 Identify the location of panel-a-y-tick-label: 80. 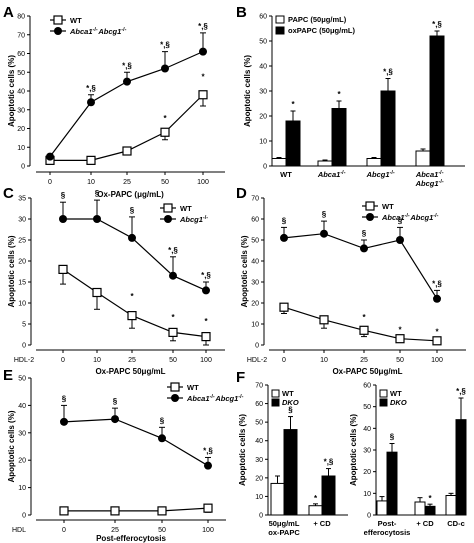
(21, 17).